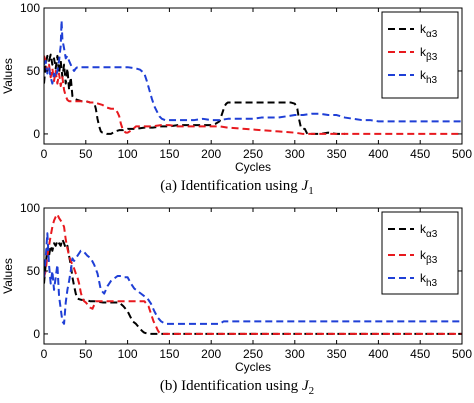  Describe the element at coordinates (312, 391) in the screenshot. I see `caption-subscript: 2` at that location.